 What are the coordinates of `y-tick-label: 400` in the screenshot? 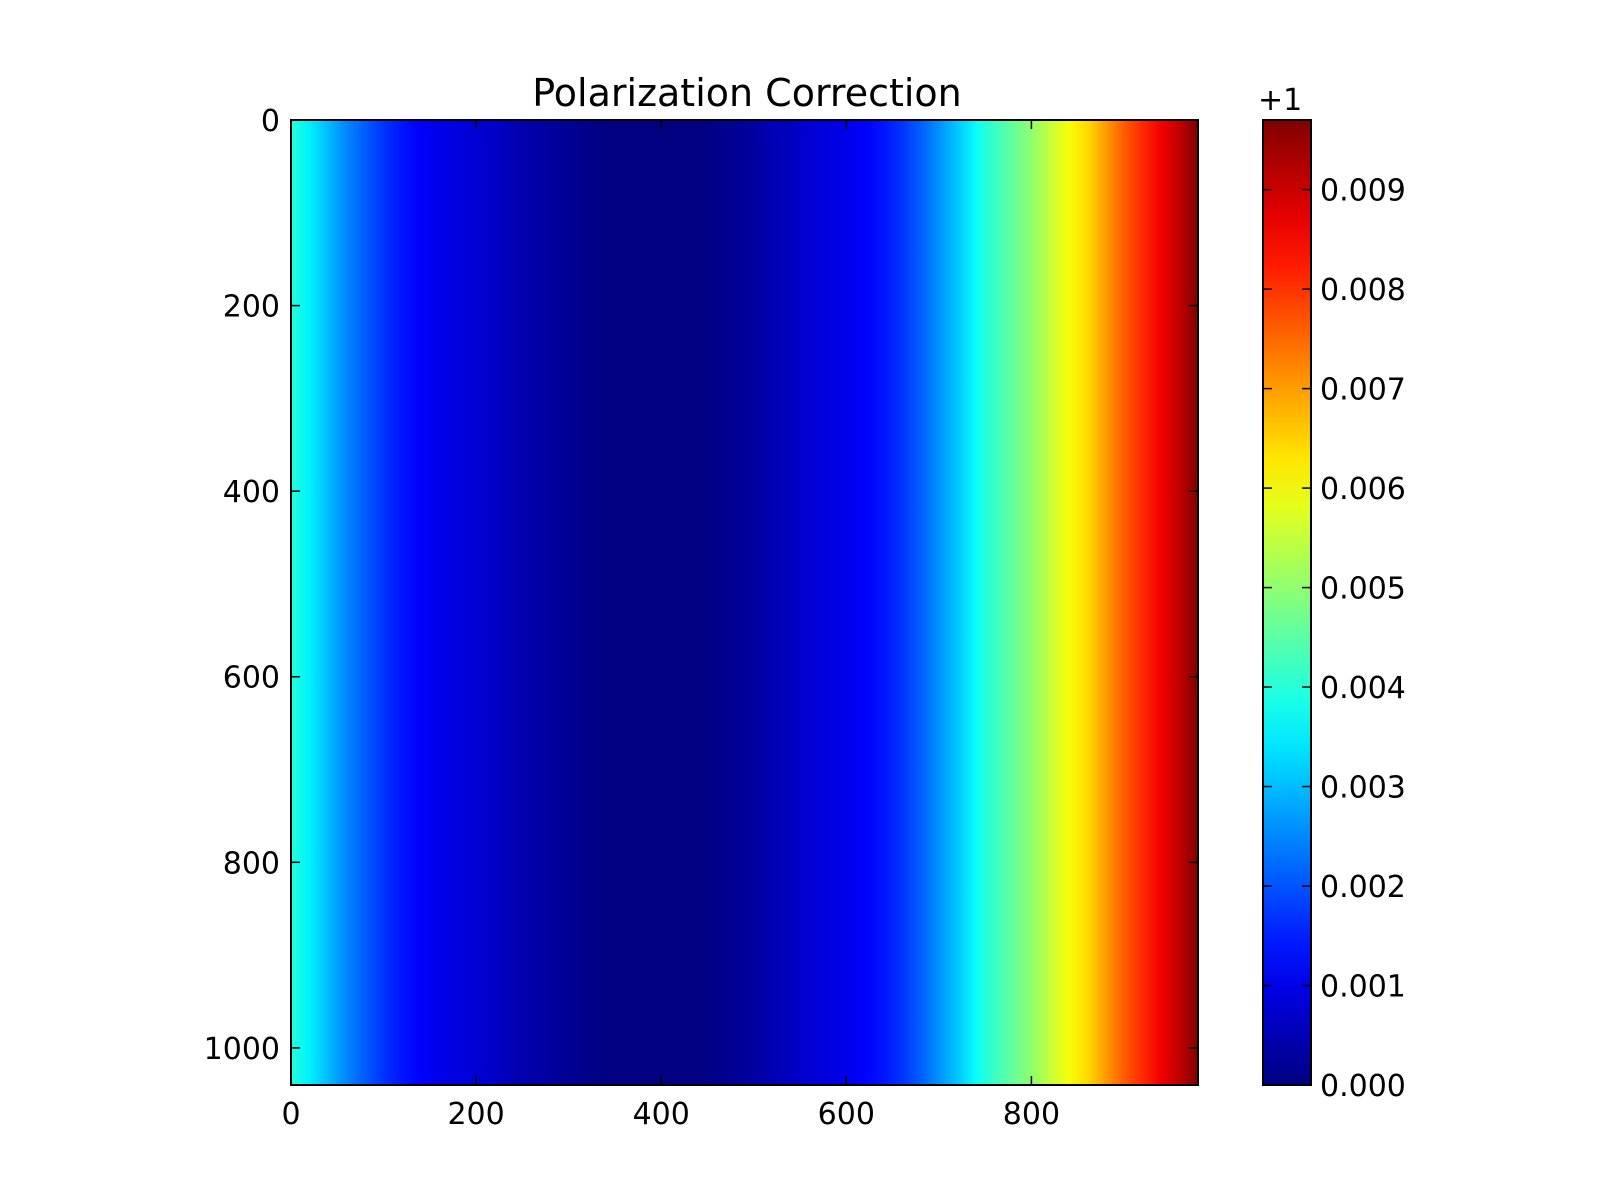 It's located at (251, 492).